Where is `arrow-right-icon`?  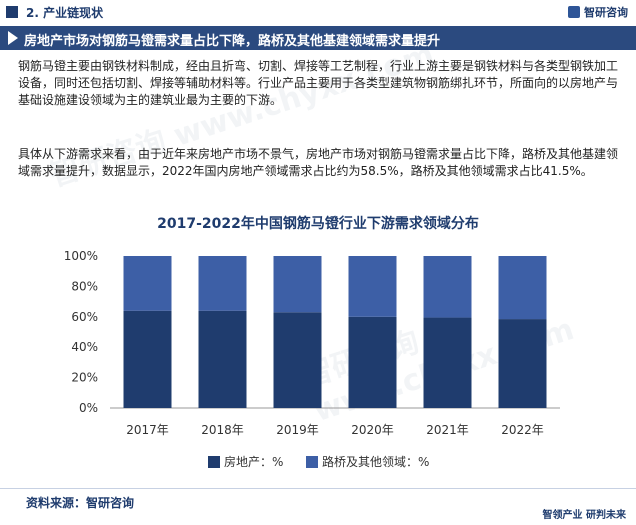 arrow-right-icon is located at coordinates (13, 38).